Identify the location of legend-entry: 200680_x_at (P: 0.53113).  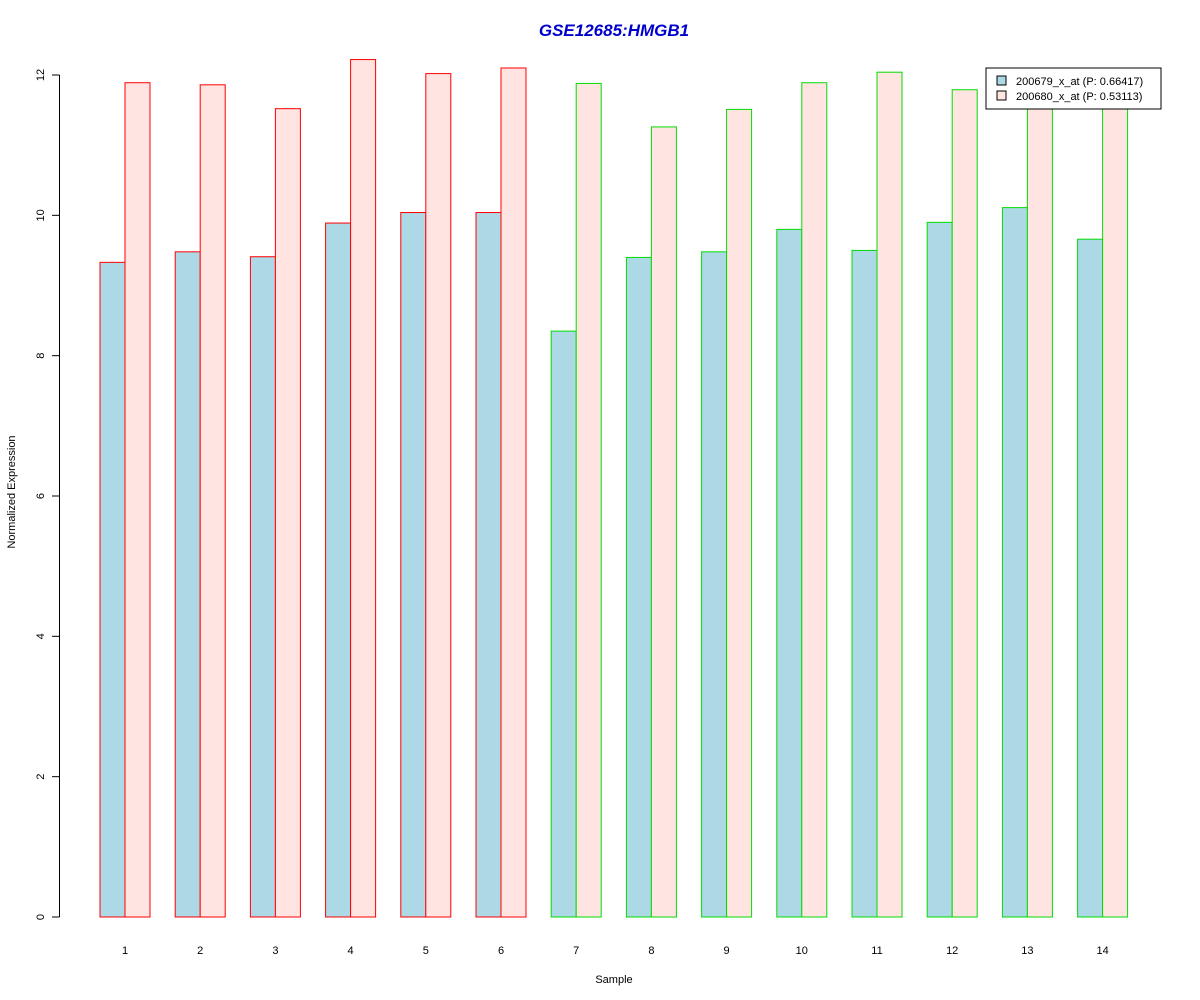
(1079, 97).